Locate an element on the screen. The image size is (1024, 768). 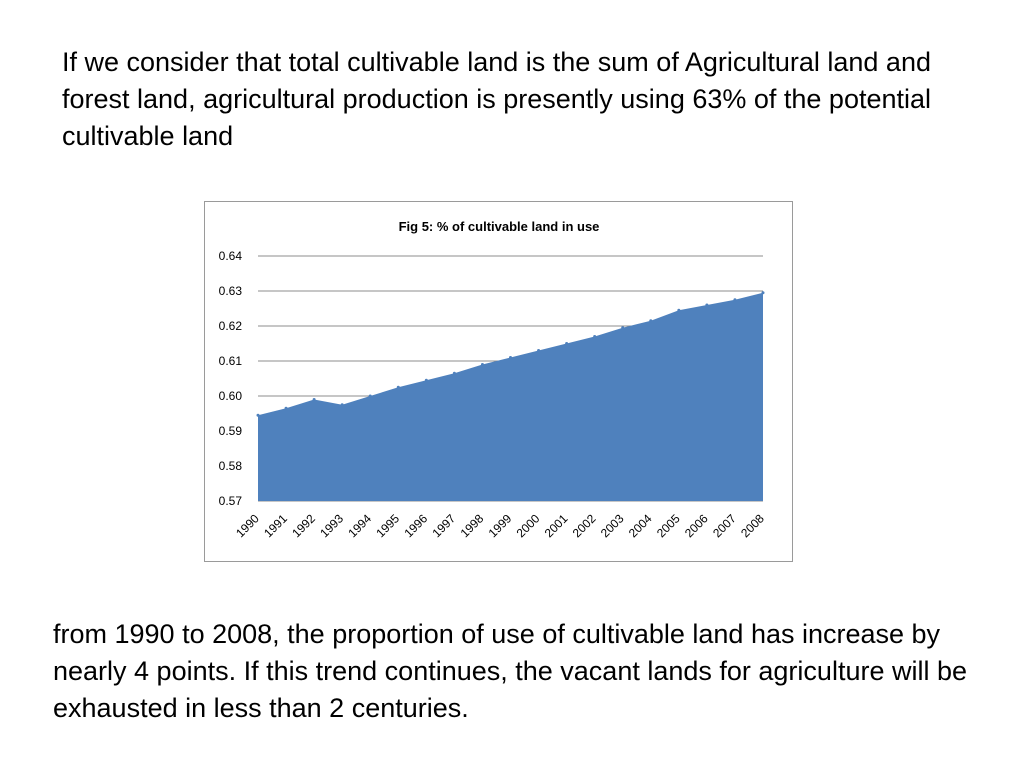
x-tick-label: 2003 is located at coordinates (612, 525).